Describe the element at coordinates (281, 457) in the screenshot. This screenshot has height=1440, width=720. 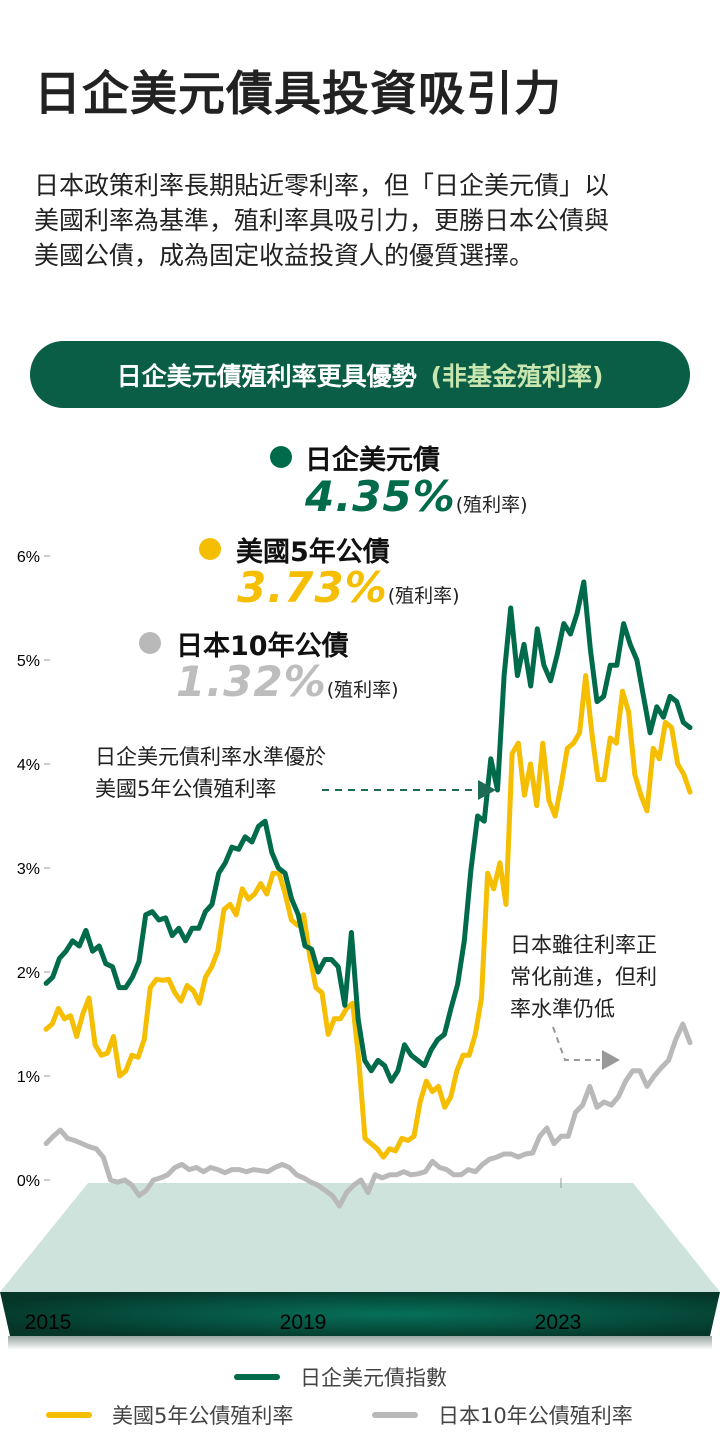
I see `green-dot-icon` at that location.